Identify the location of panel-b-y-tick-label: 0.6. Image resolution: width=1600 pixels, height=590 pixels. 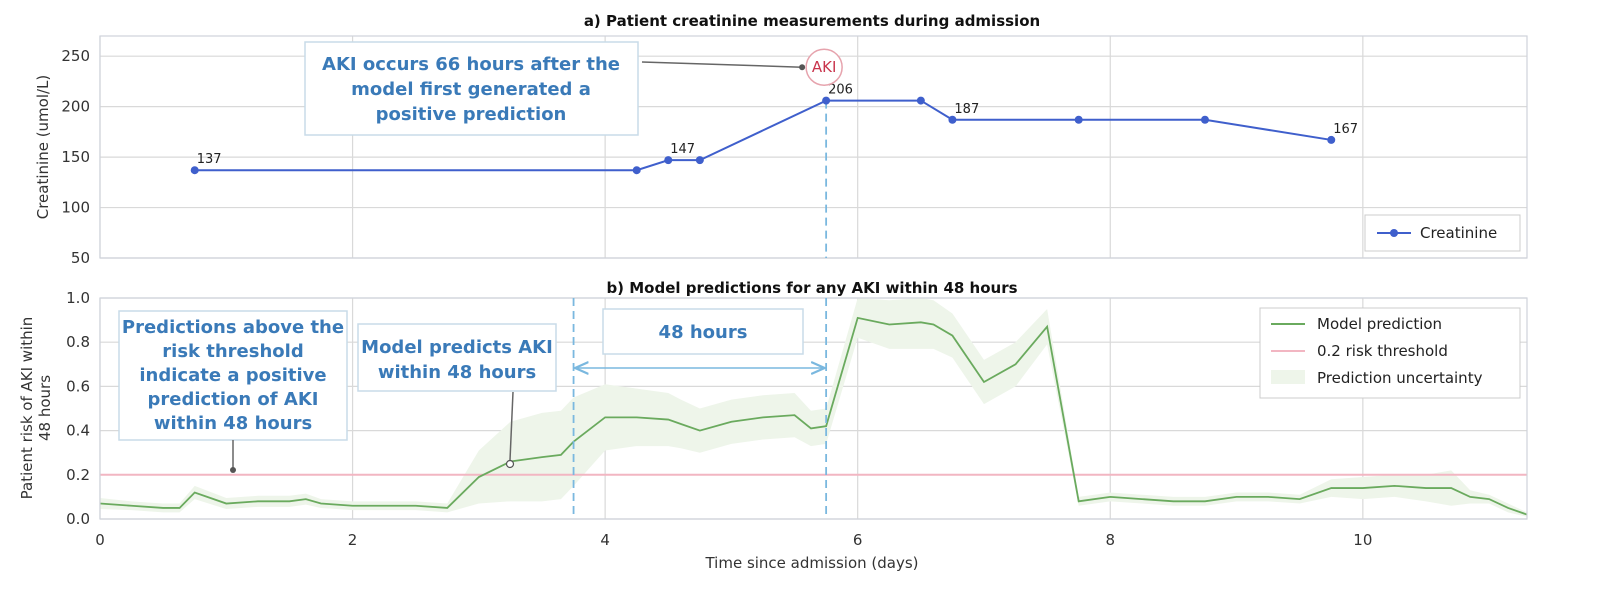
(78, 386).